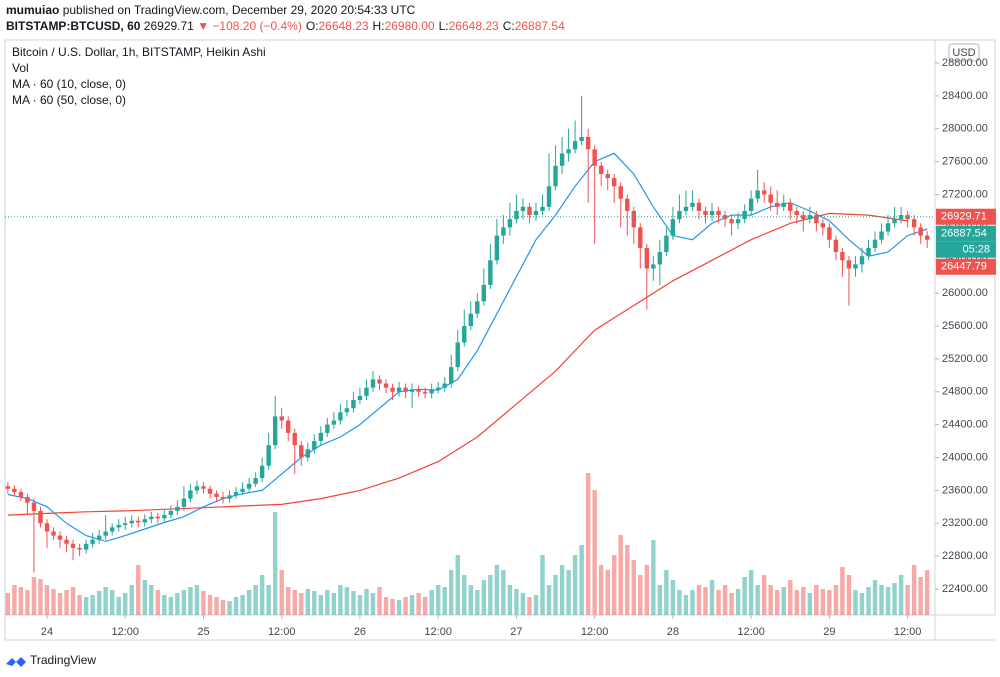 The height and width of the screenshot is (677, 1000). What do you see at coordinates (16, 662) in the screenshot?
I see `logo-mark` at bounding box center [16, 662].